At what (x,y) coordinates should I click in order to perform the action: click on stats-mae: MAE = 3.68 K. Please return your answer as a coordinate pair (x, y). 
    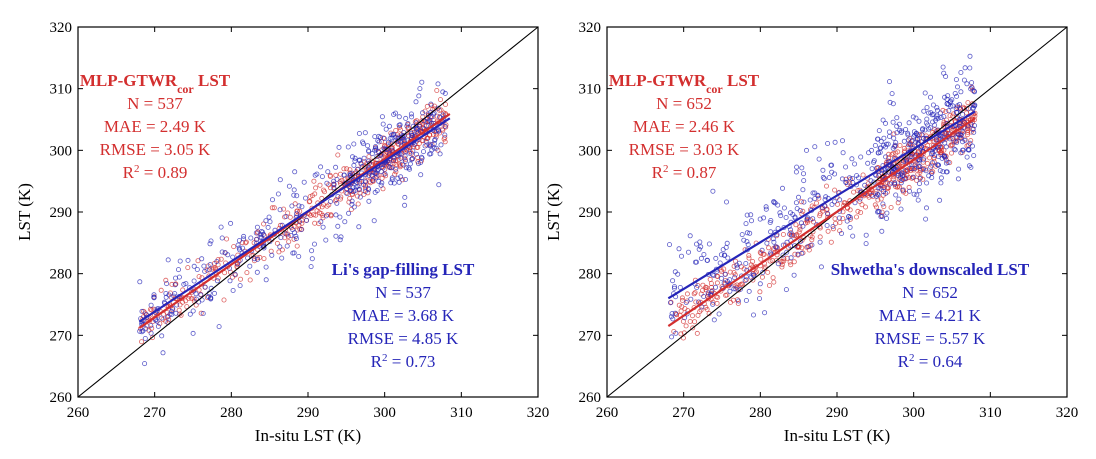
    Looking at the image, I should click on (403, 315).